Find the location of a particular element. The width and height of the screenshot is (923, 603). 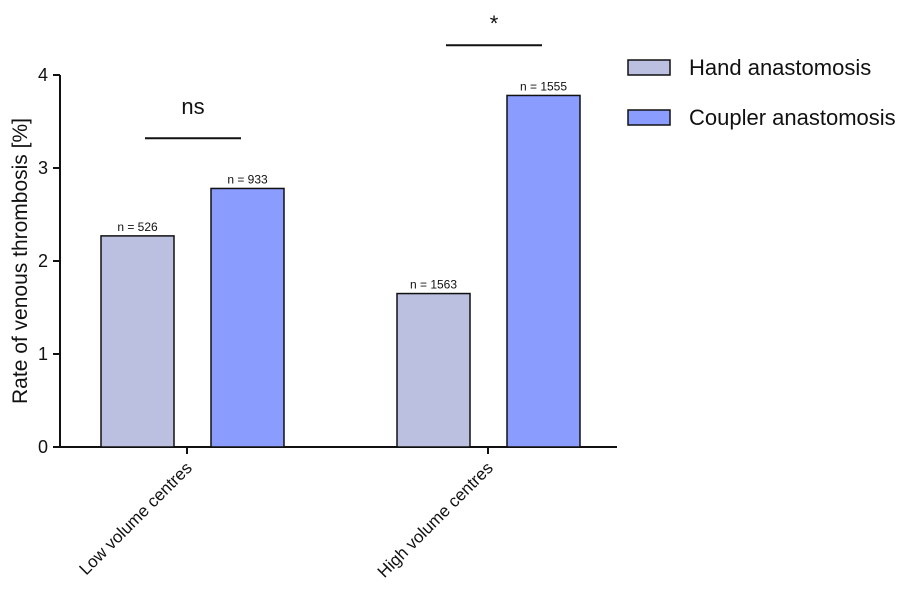

y-tick-label: 1 is located at coordinates (43, 354).